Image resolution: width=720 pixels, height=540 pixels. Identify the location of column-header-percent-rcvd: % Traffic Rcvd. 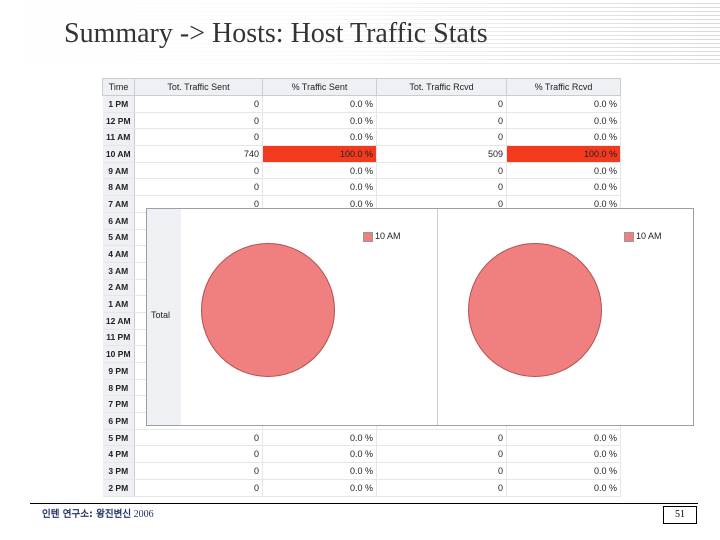
(563, 87).